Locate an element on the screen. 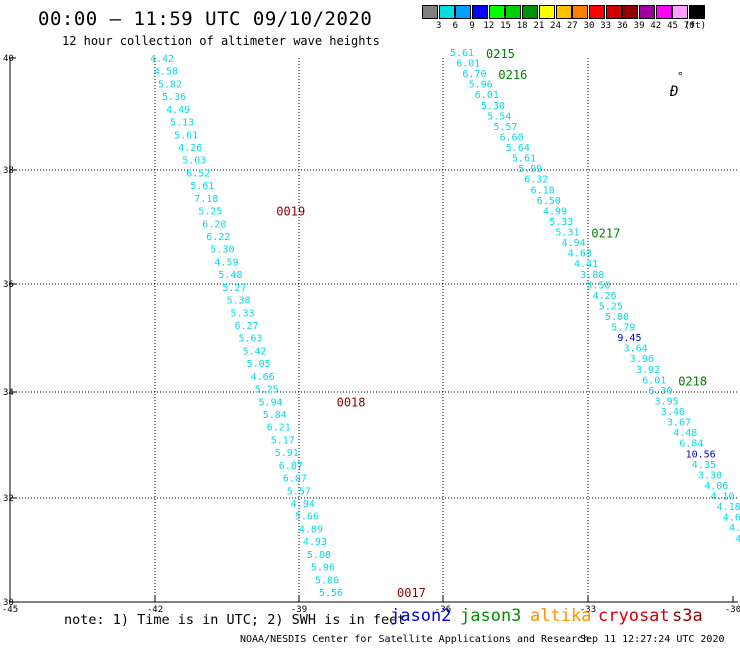 This screenshot has height=650, width=740. pass-time-label: 0017 is located at coordinates (411, 593).